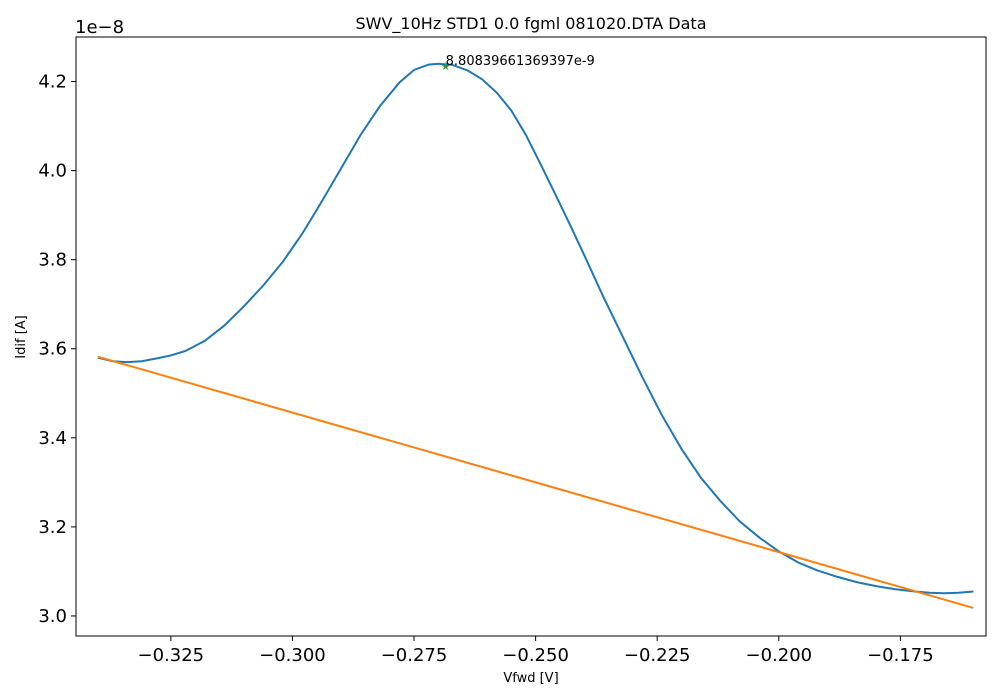 The image size is (1000, 700). Describe the element at coordinates (99, 27) in the screenshot. I see `y-offset-label: 1e−8` at that location.